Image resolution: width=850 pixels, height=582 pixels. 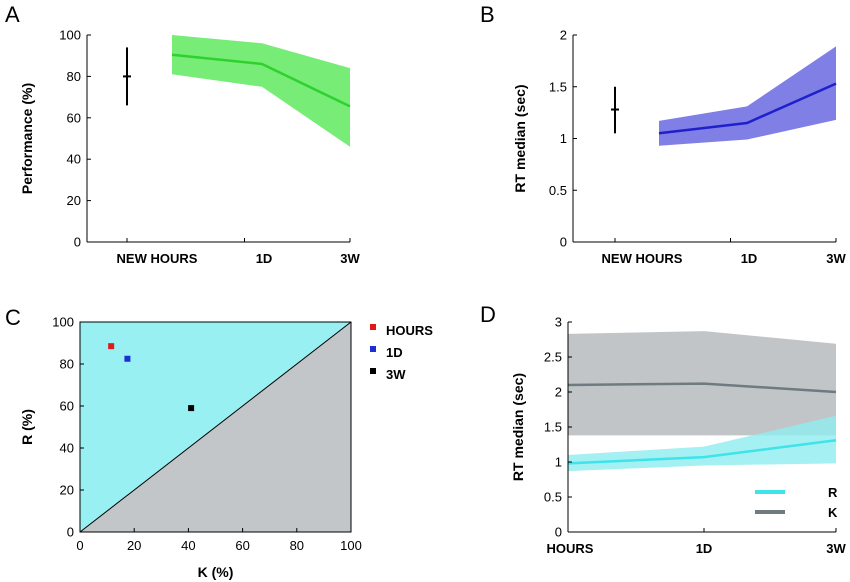 What do you see at coordinates (373, 349) in the screenshot?
I see `legend-swatch-1d` at bounding box center [373, 349].